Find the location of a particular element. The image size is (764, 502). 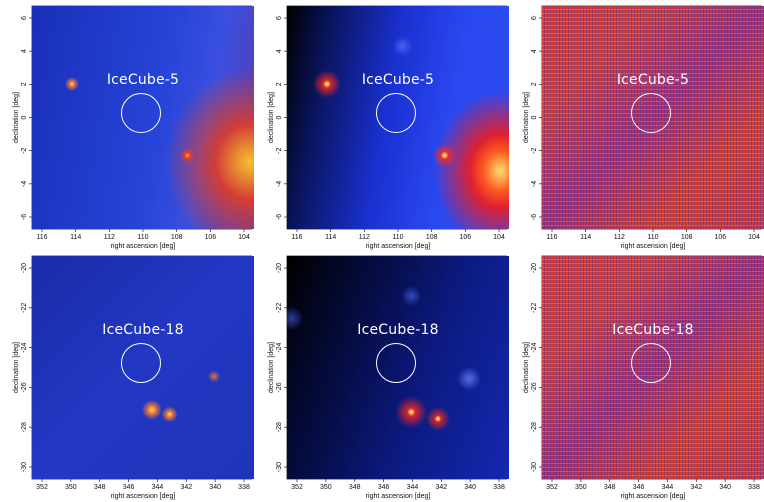

model-map-image: IceCube-18 is located at coordinates (398, 367).